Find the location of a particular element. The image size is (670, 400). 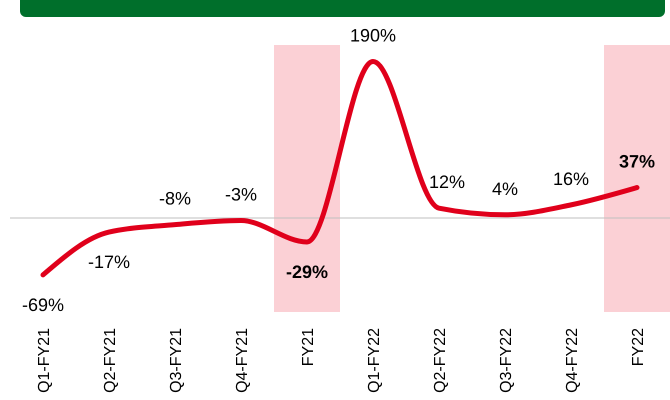

x-tick-label: Q4-FY22 is located at coordinates (572, 360).